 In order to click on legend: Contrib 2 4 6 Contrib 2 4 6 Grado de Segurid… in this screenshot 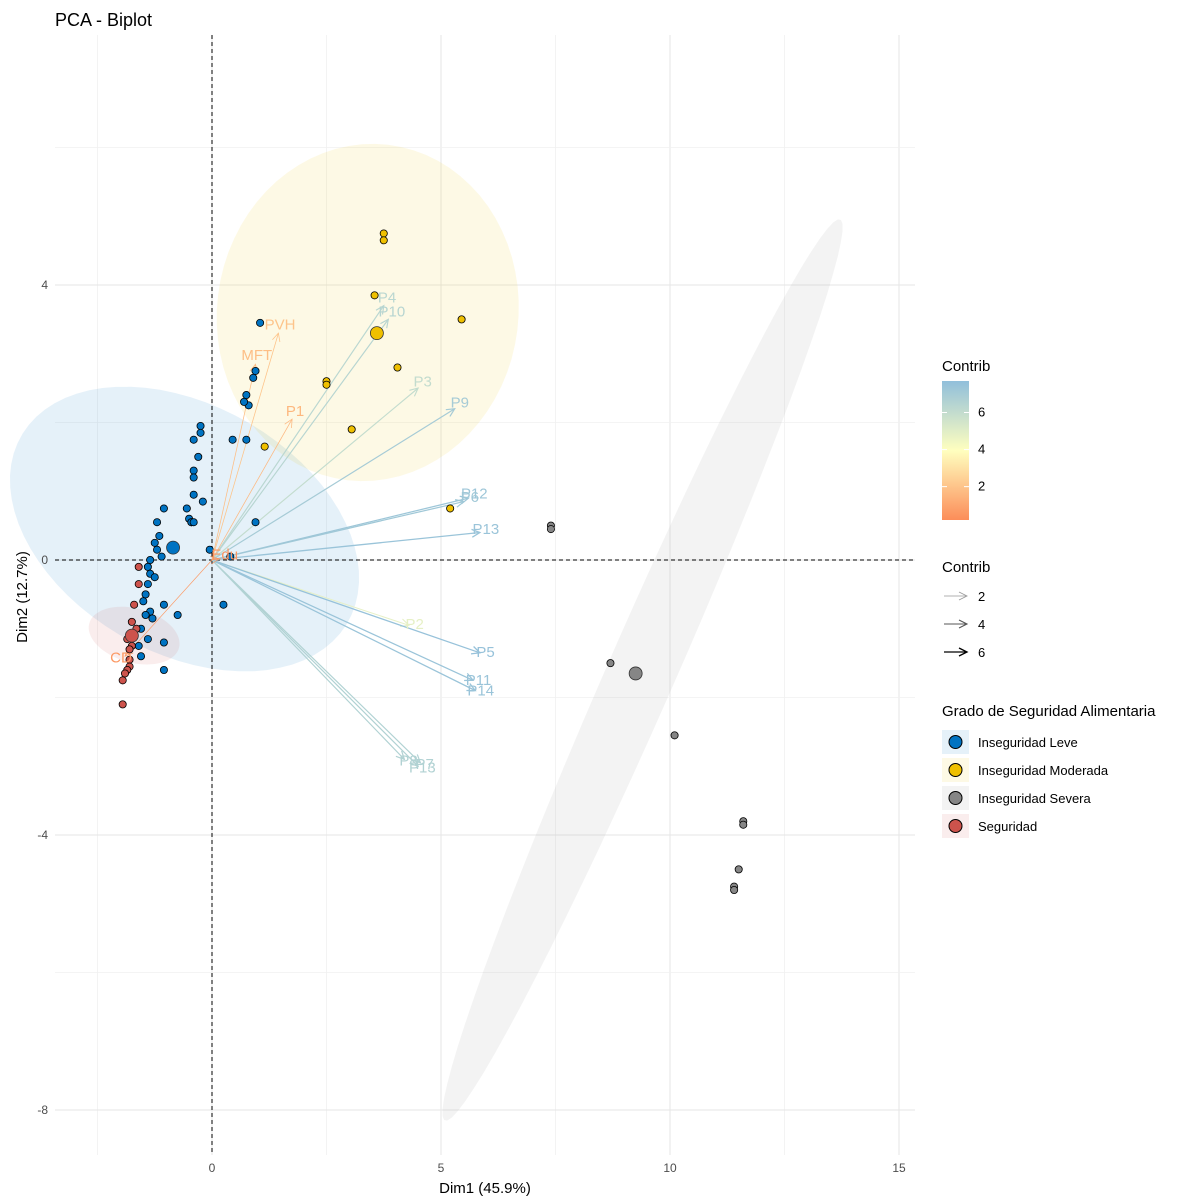, I will do `click(1049, 598)`.